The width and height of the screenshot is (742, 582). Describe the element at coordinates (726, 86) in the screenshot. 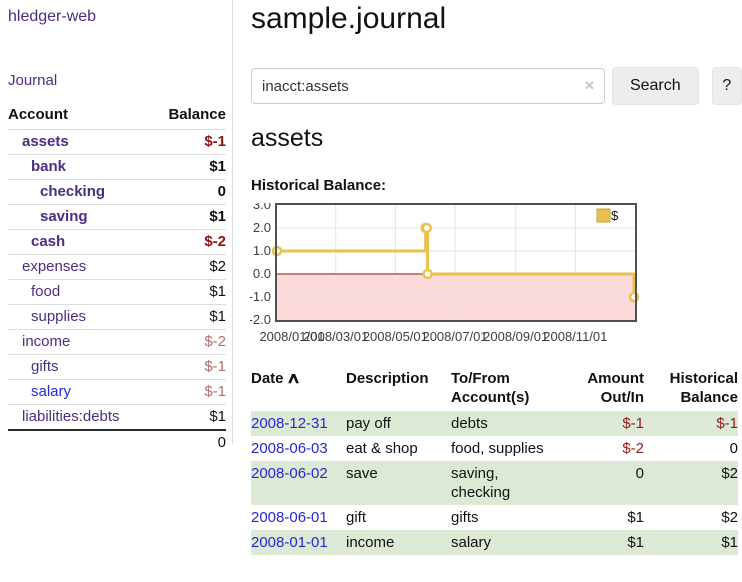

I see `help-button: ?` at that location.